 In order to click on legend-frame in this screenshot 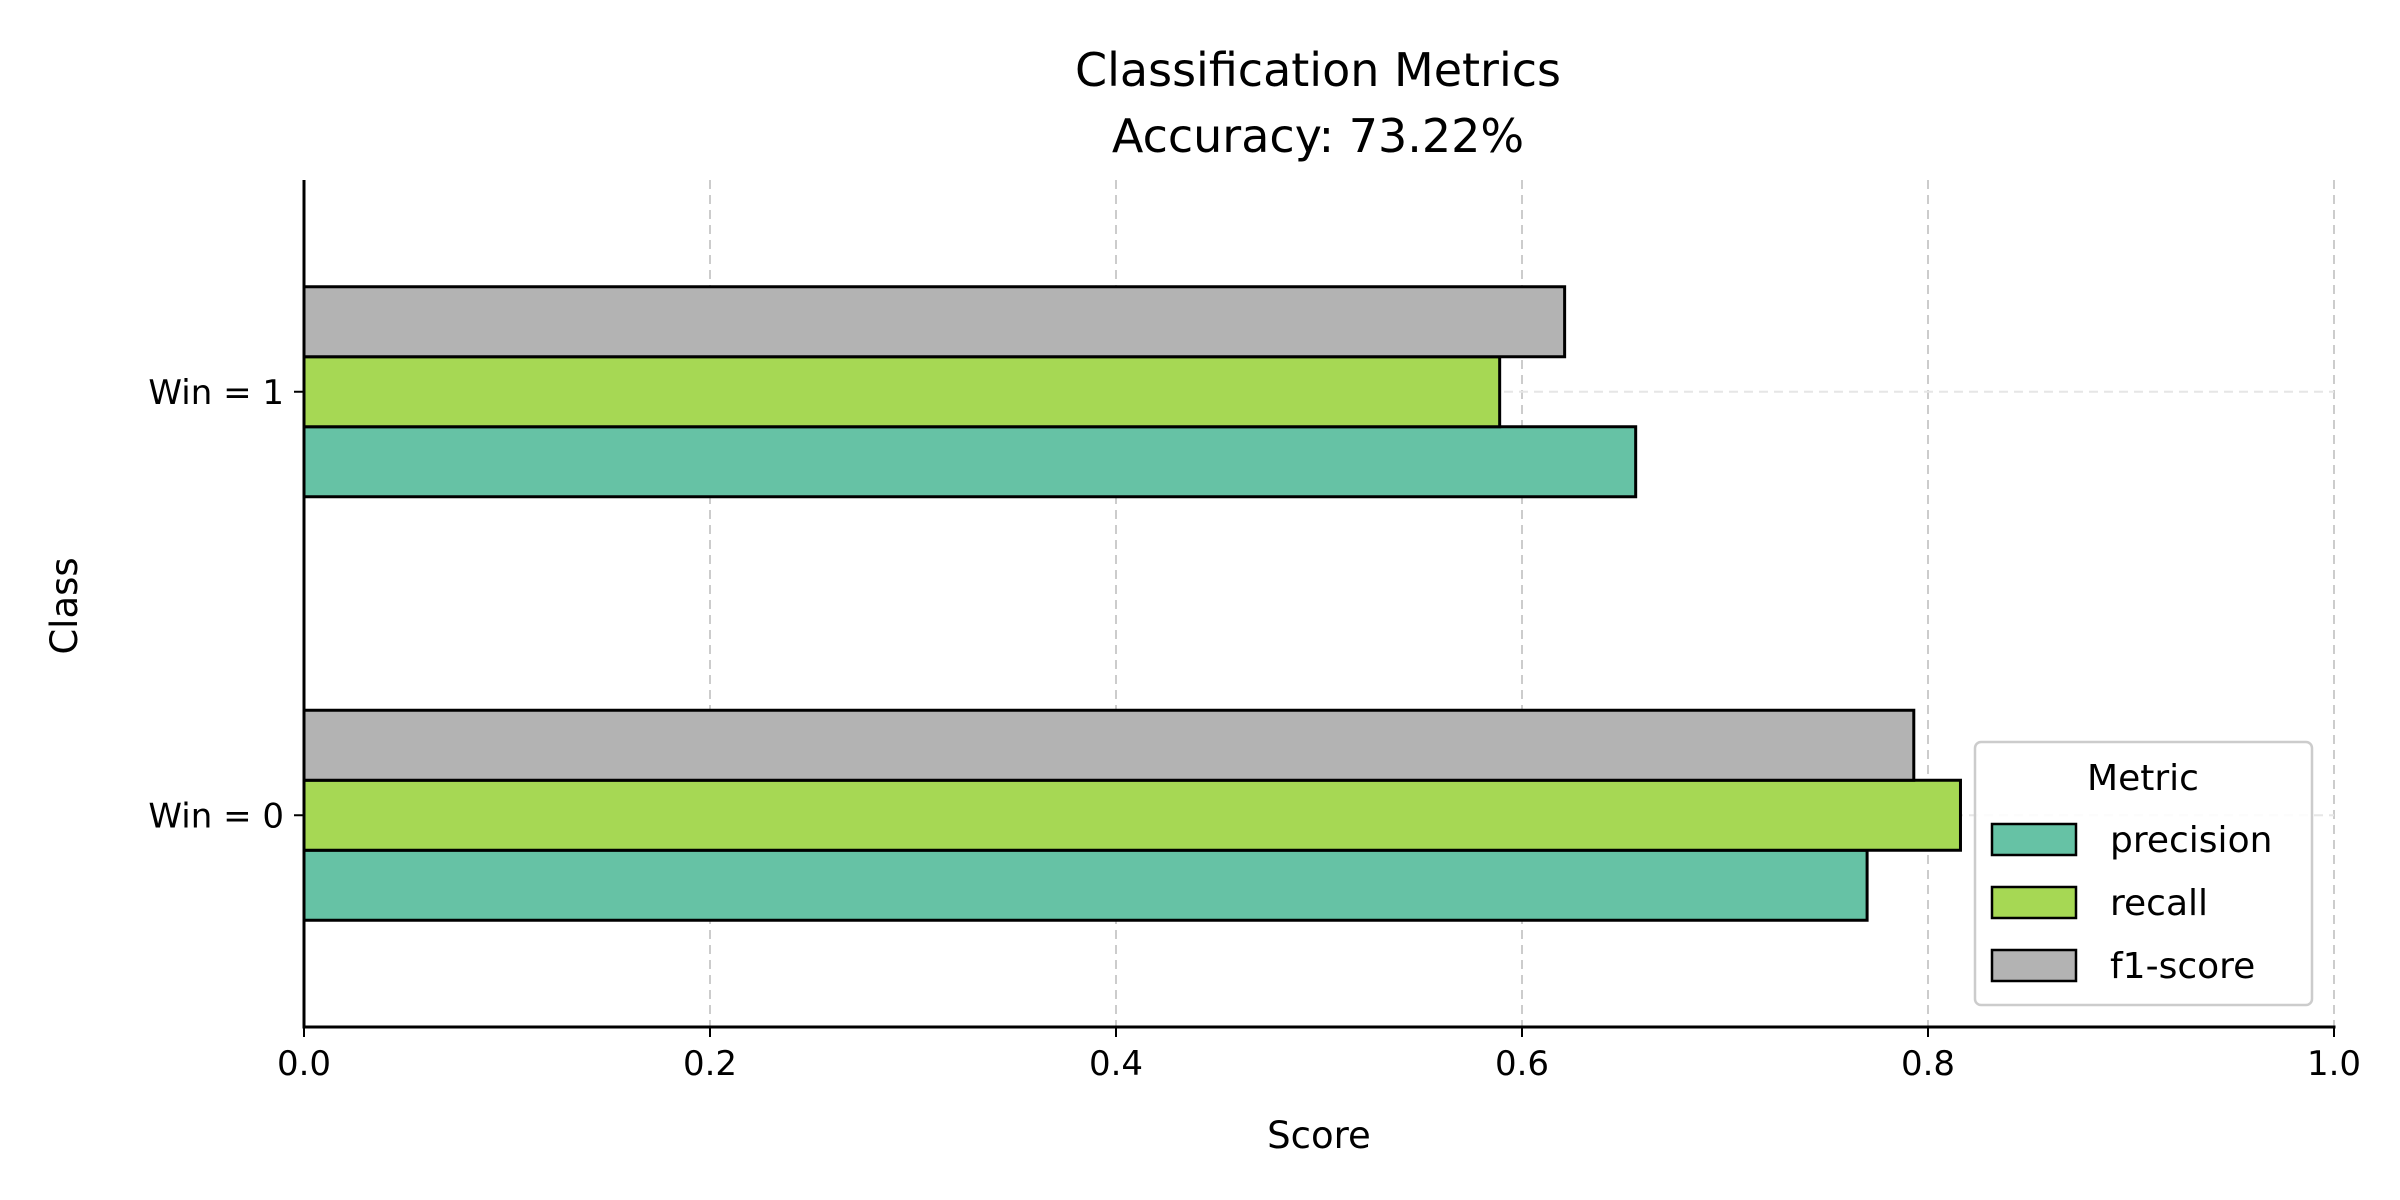, I will do `click(2143, 873)`.